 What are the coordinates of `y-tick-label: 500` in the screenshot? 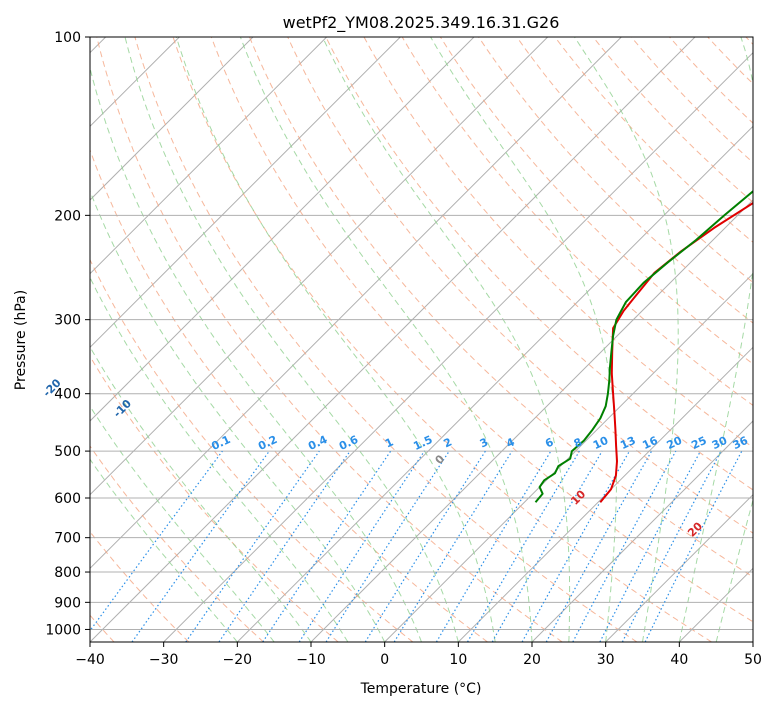 It's located at (67, 452).